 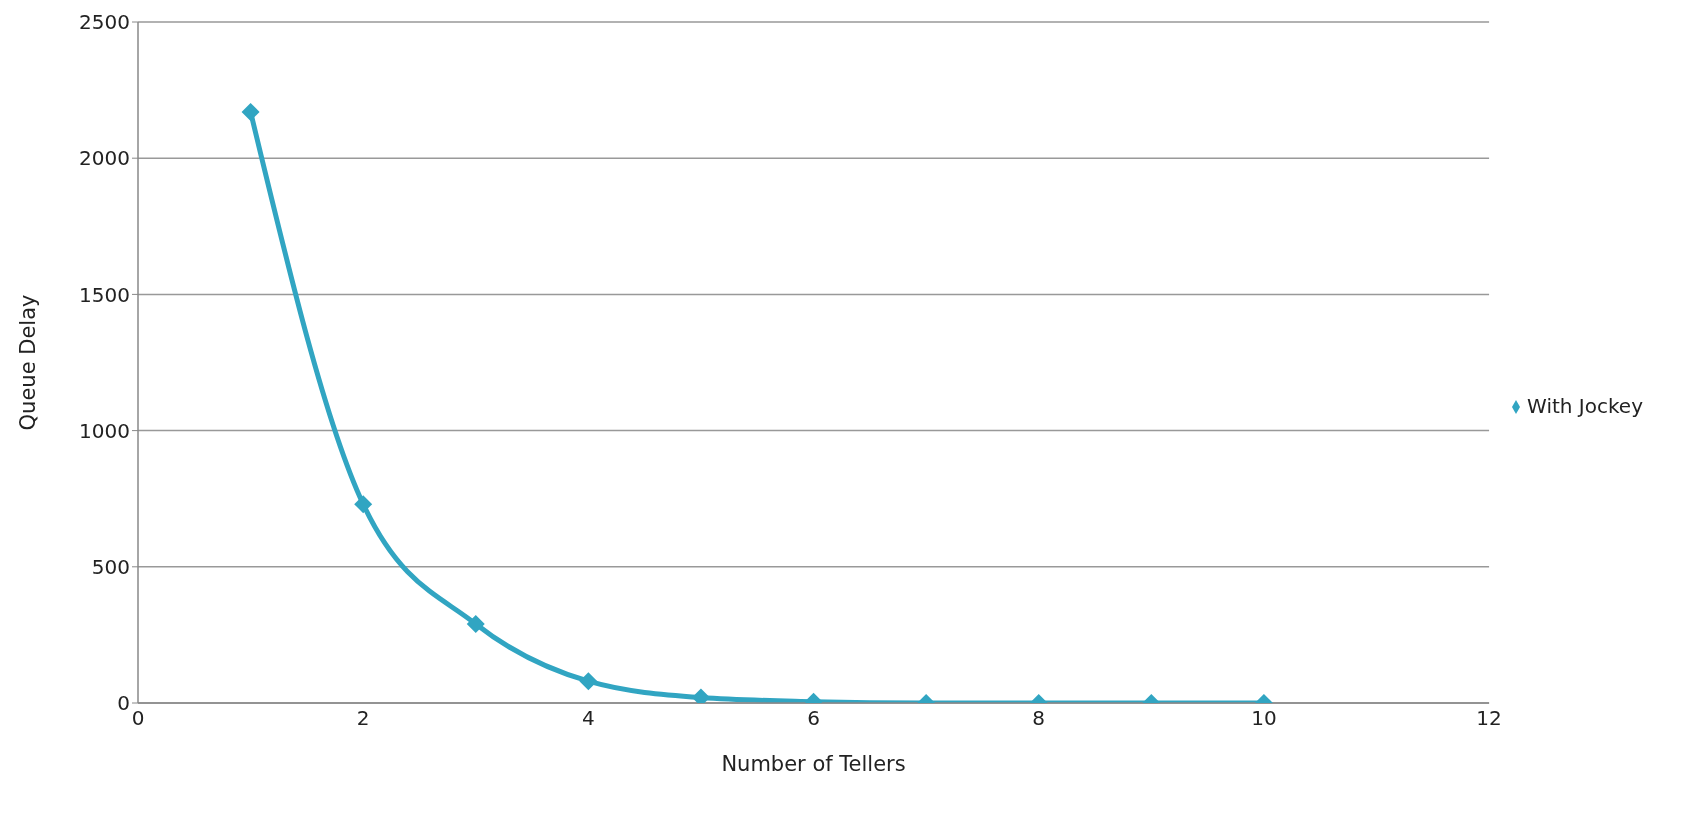 I want to click on x-tick-label: 4, so click(x=588, y=718).